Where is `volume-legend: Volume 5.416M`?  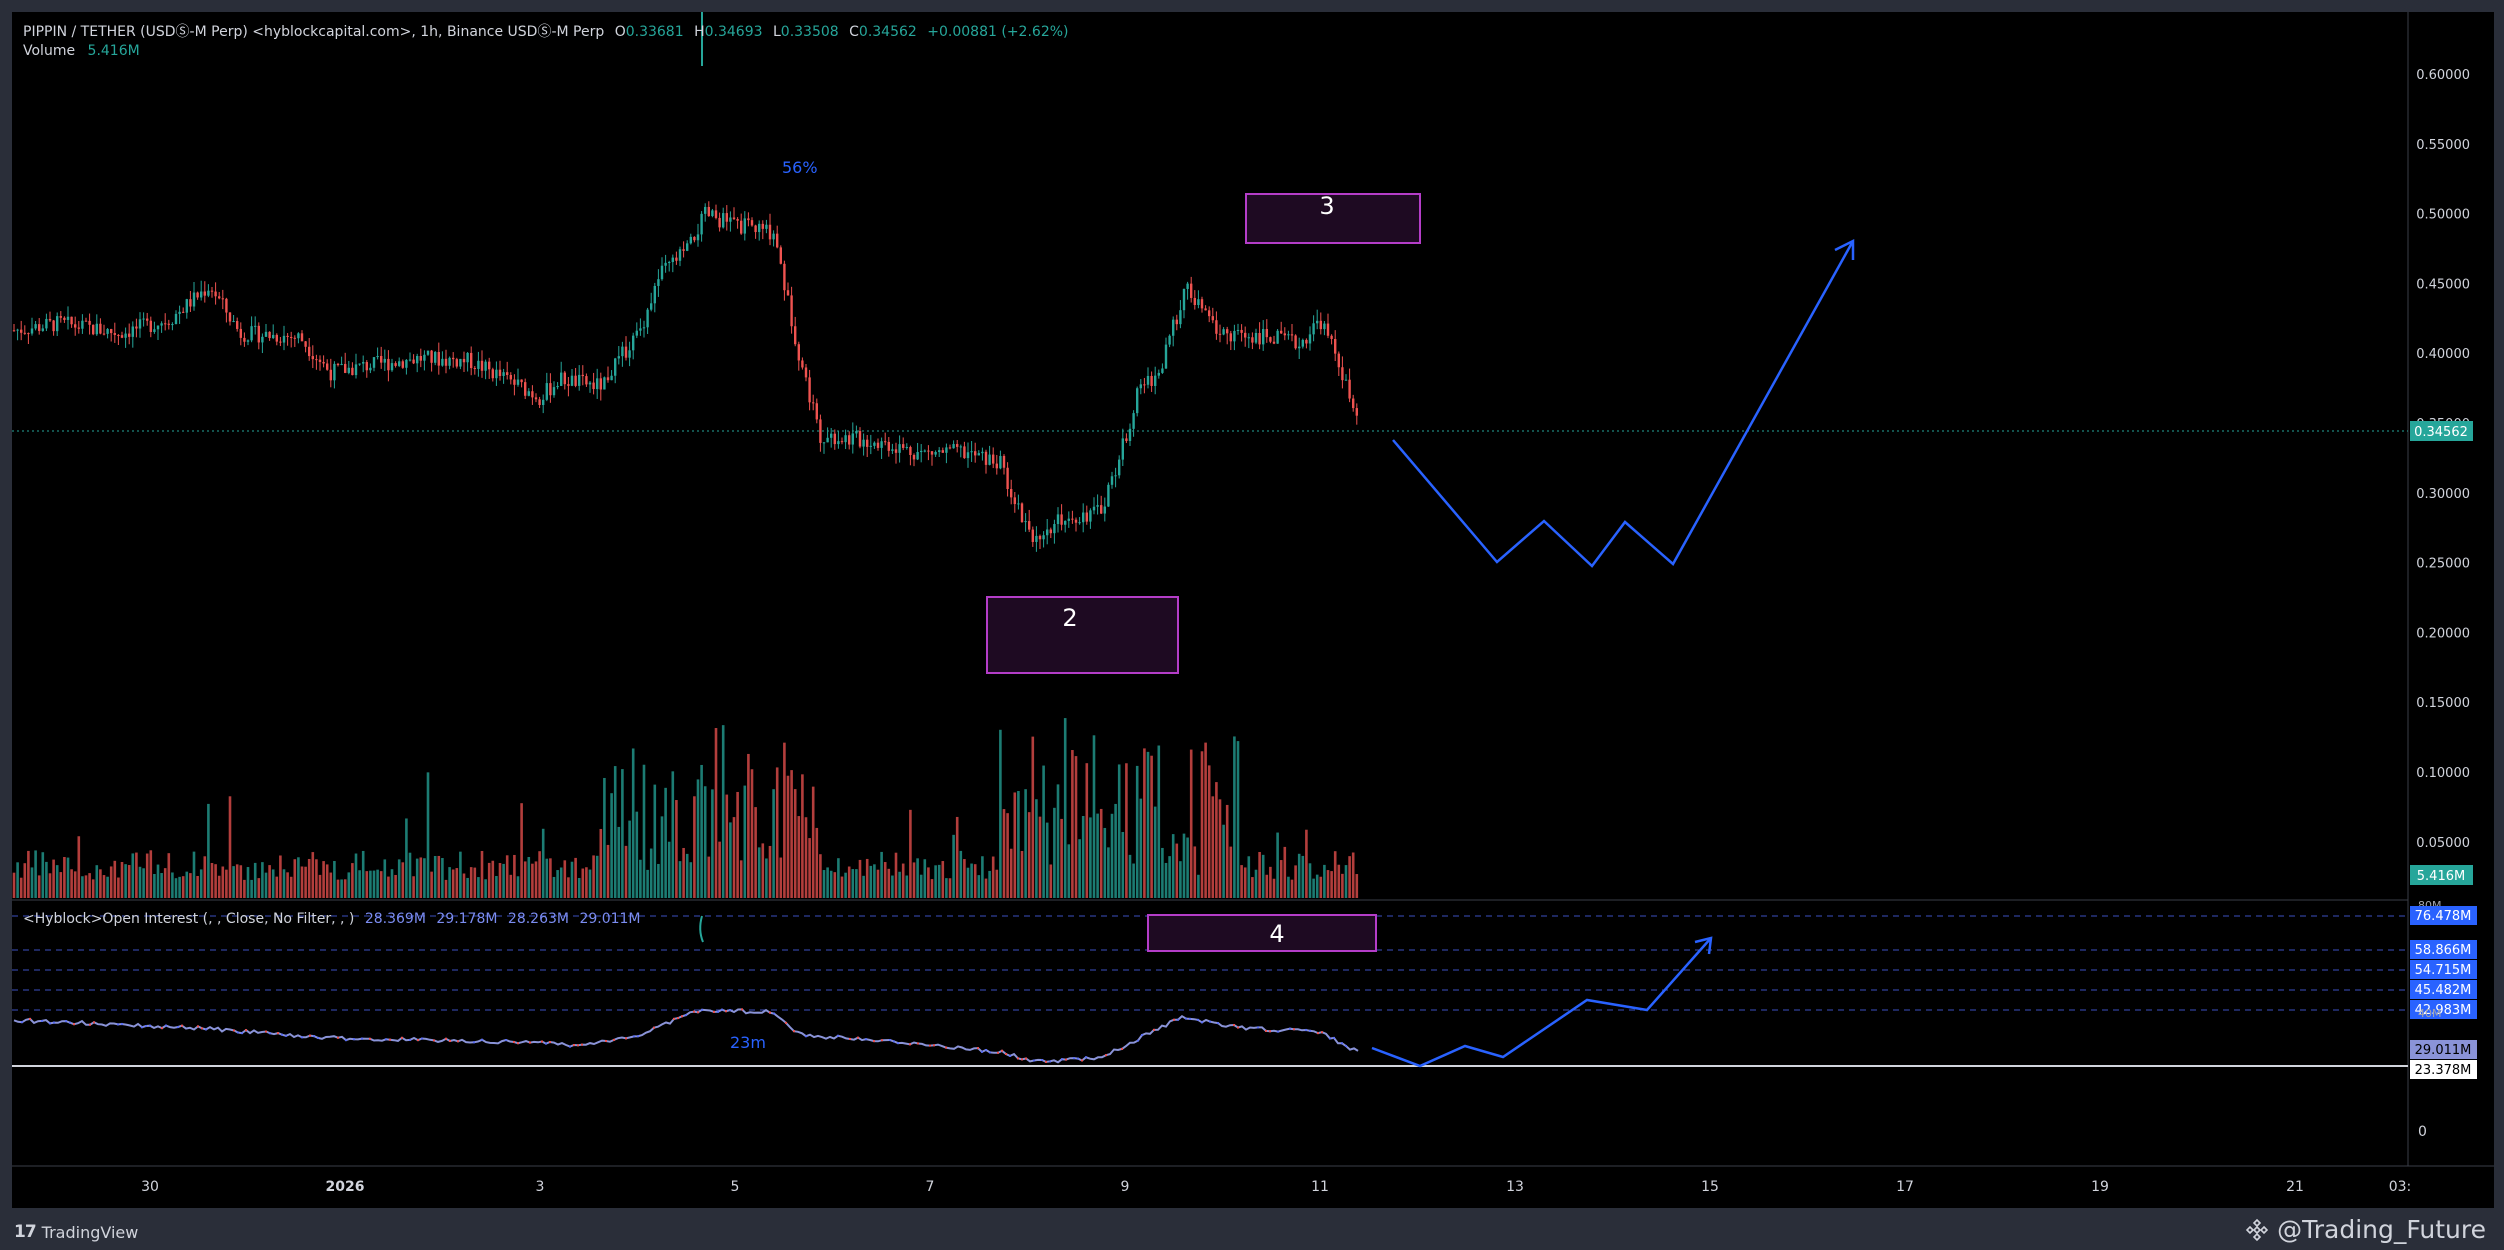 volume-legend: Volume 5.416M is located at coordinates (81, 51).